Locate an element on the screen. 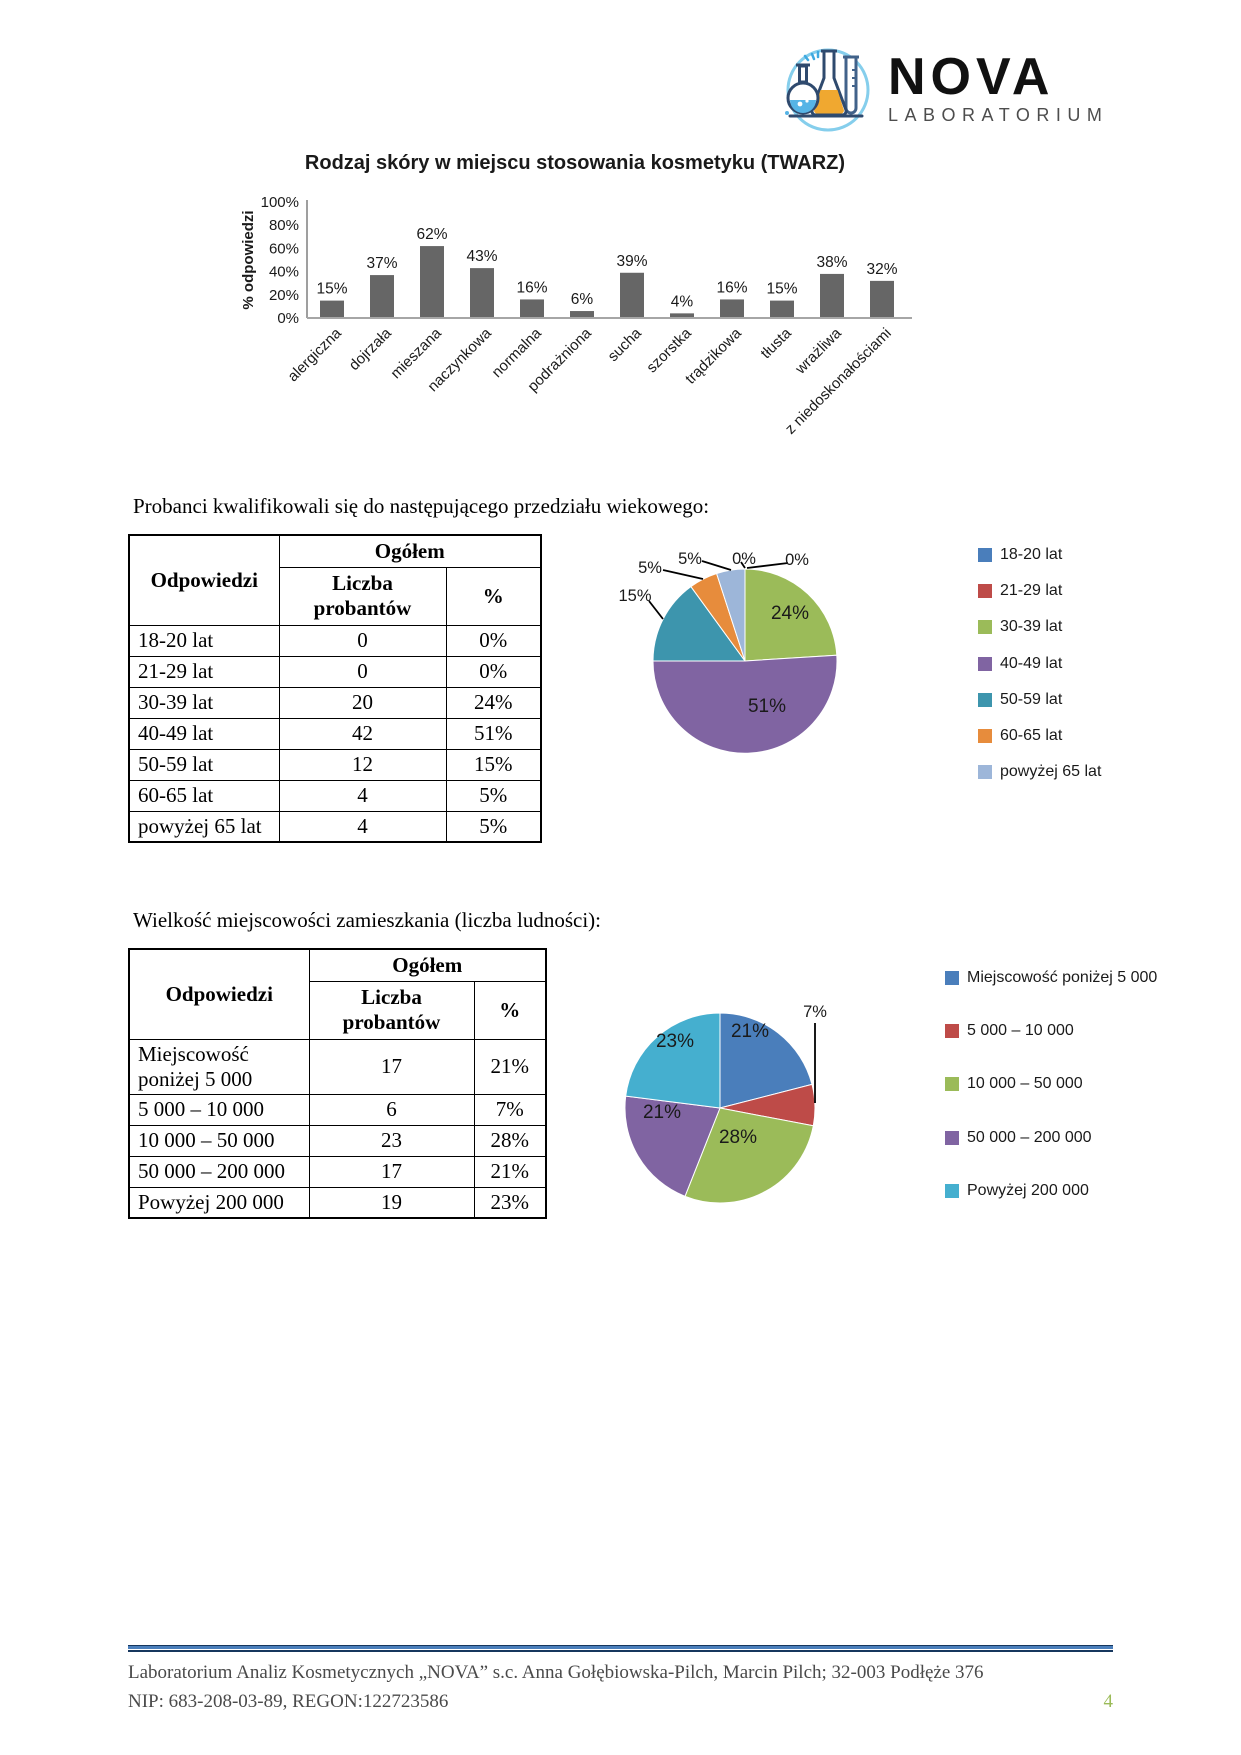  row-label: 18-20 lat is located at coordinates (204, 640).